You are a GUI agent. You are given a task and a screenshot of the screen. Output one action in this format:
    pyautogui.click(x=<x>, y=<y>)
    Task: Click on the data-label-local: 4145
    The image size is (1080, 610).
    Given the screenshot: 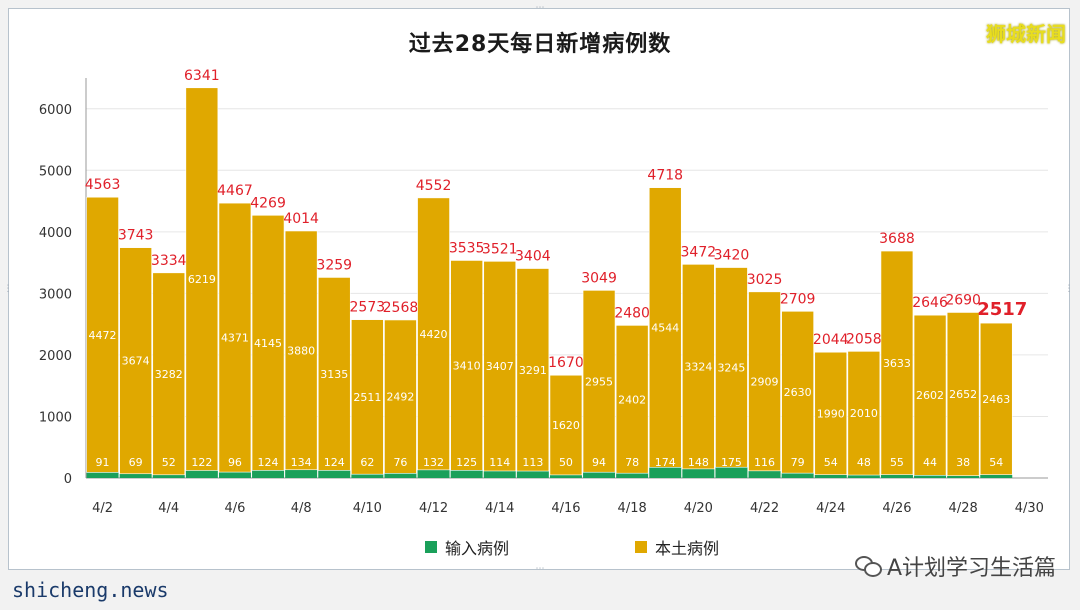 What is the action you would take?
    pyautogui.click(x=268, y=343)
    